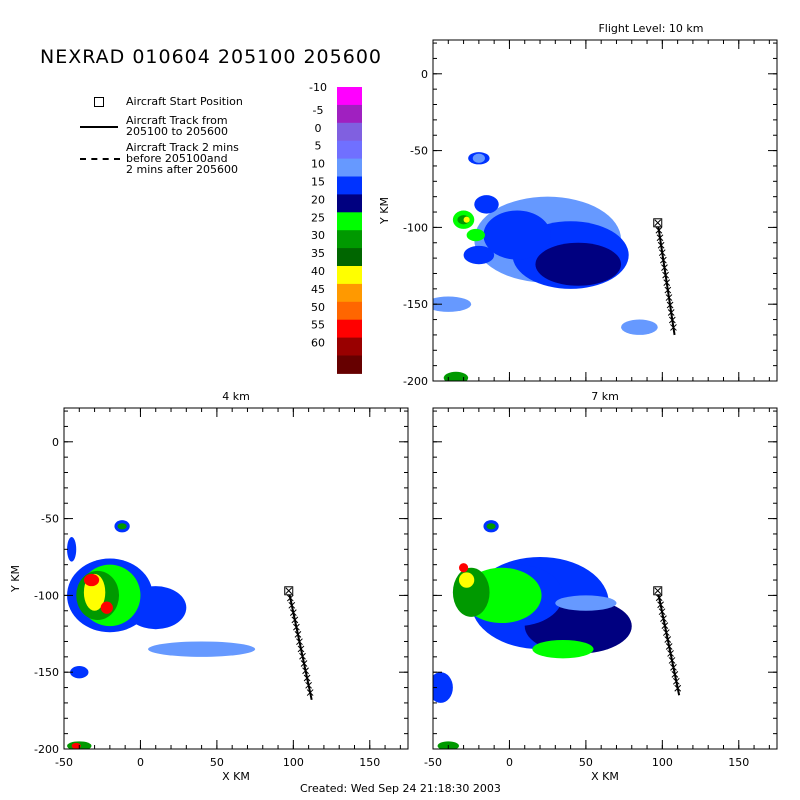 The image size is (800, 800). I want to click on solid-track-icon, so click(99, 127).